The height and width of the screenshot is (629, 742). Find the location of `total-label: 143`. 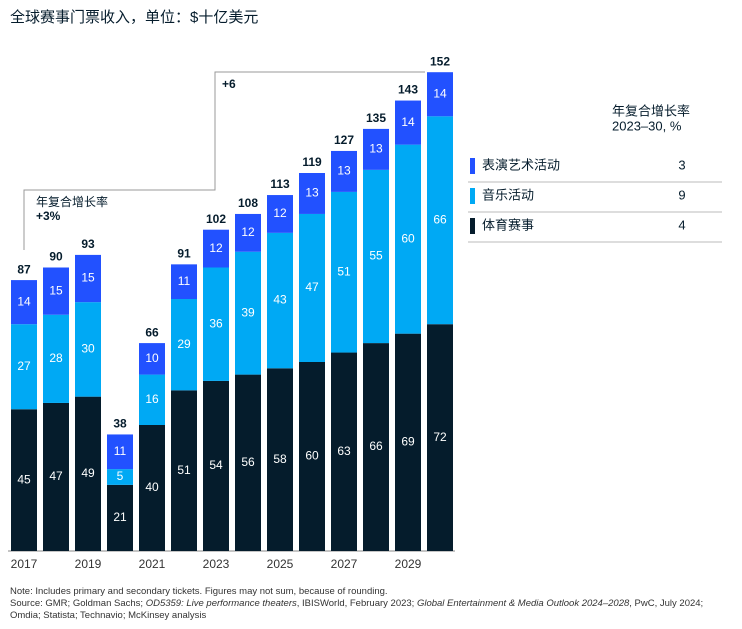

total-label: 143 is located at coordinates (408, 90).